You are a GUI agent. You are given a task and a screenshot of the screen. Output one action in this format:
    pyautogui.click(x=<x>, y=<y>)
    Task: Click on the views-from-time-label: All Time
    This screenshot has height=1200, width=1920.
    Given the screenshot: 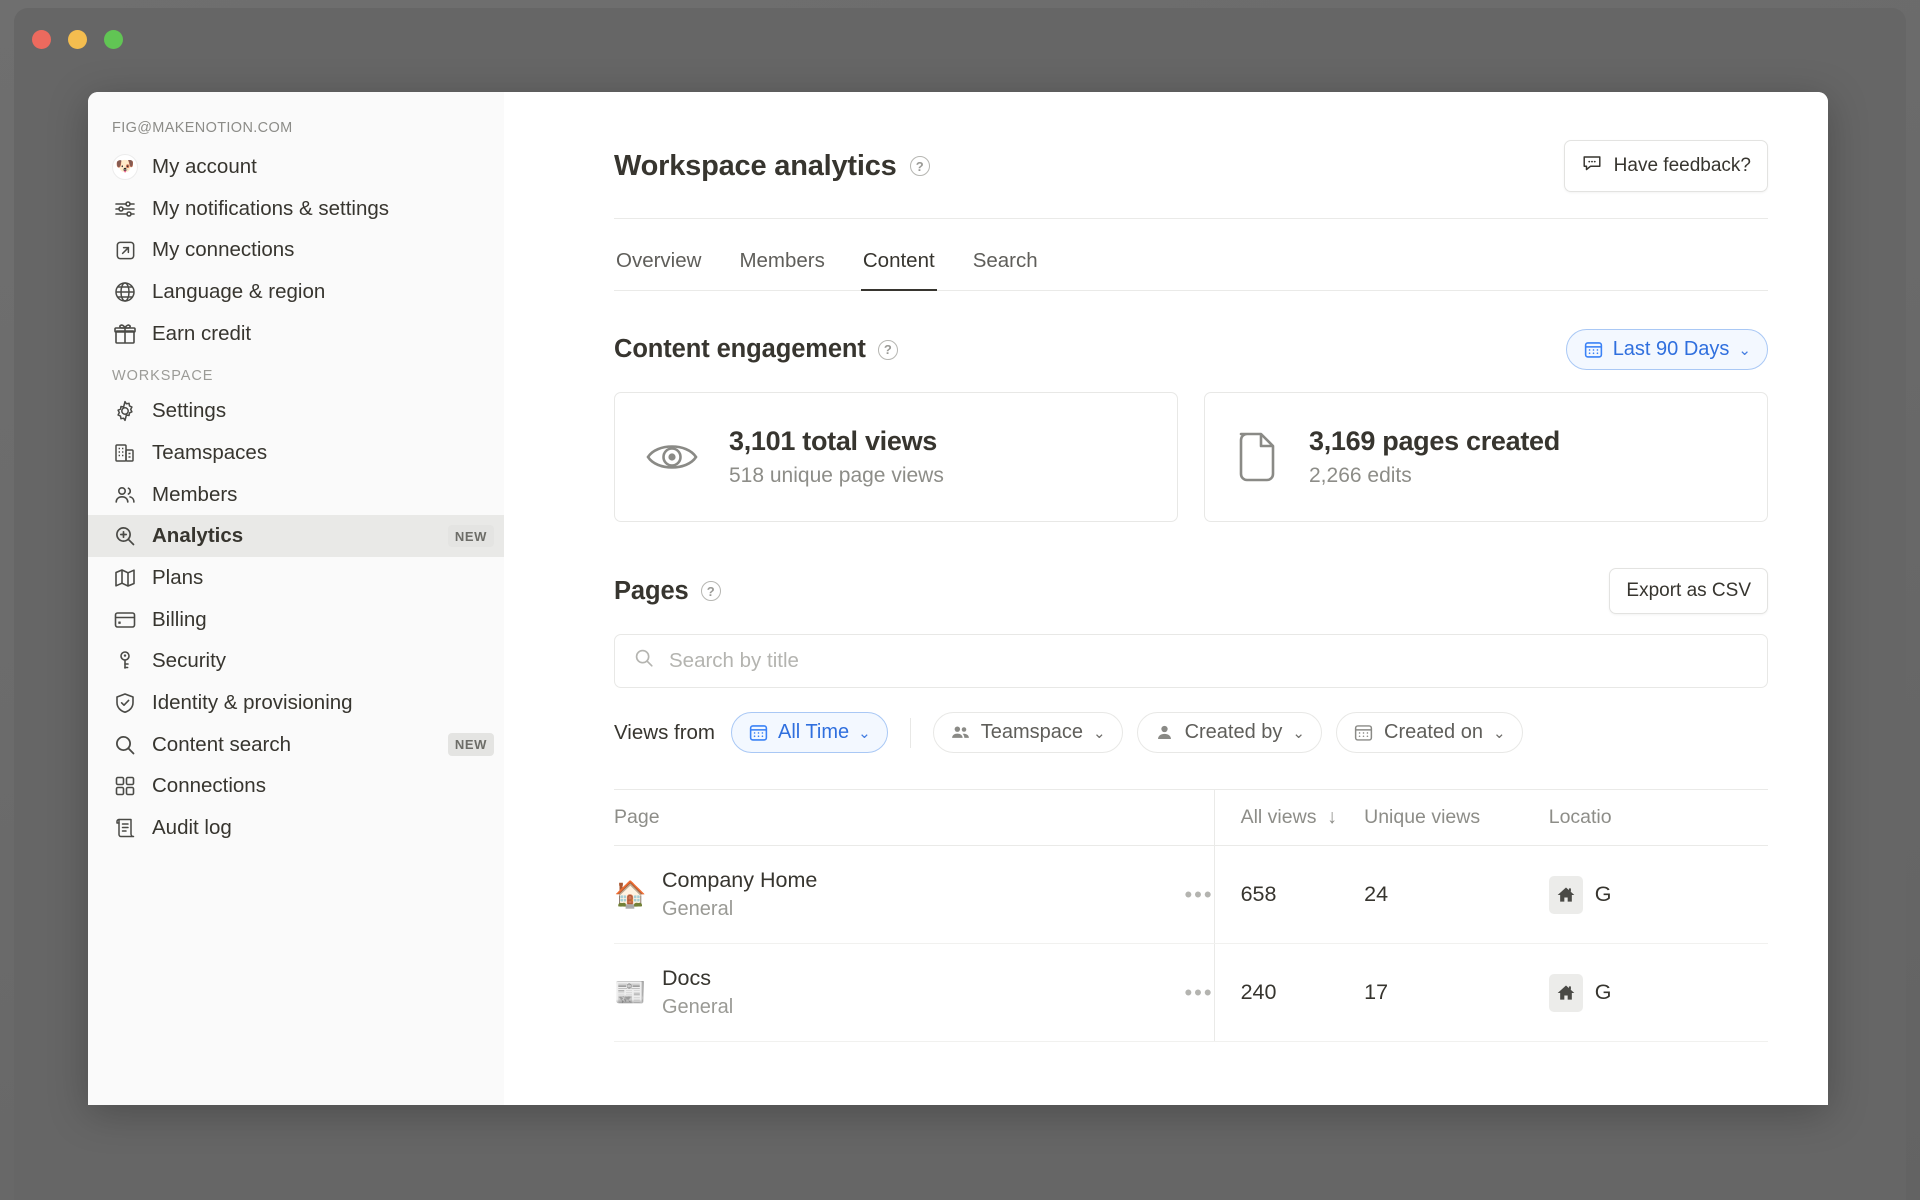 What is the action you would take?
    pyautogui.click(x=814, y=732)
    